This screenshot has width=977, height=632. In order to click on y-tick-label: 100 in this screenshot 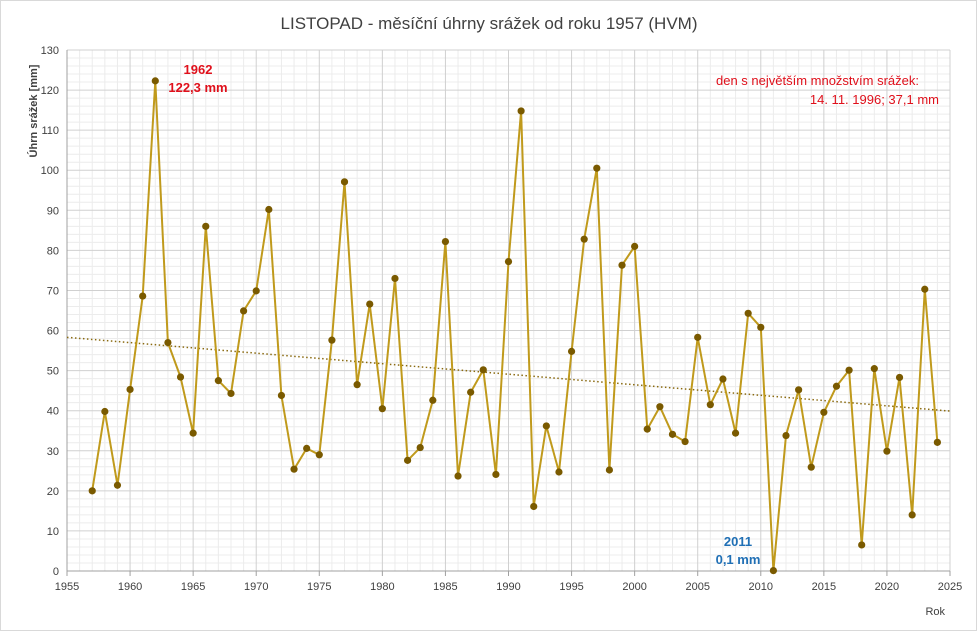, I will do `click(50, 171)`.